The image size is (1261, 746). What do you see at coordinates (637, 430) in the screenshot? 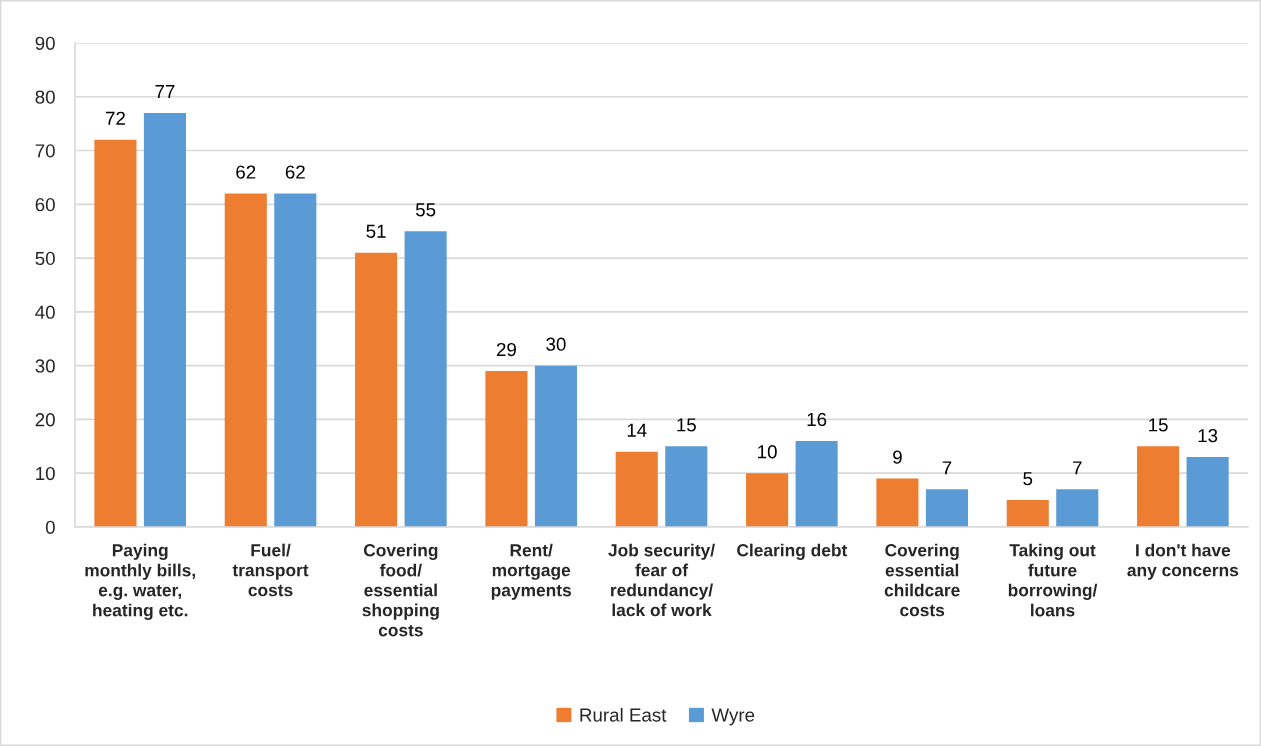
I see `data-label: 14` at bounding box center [637, 430].